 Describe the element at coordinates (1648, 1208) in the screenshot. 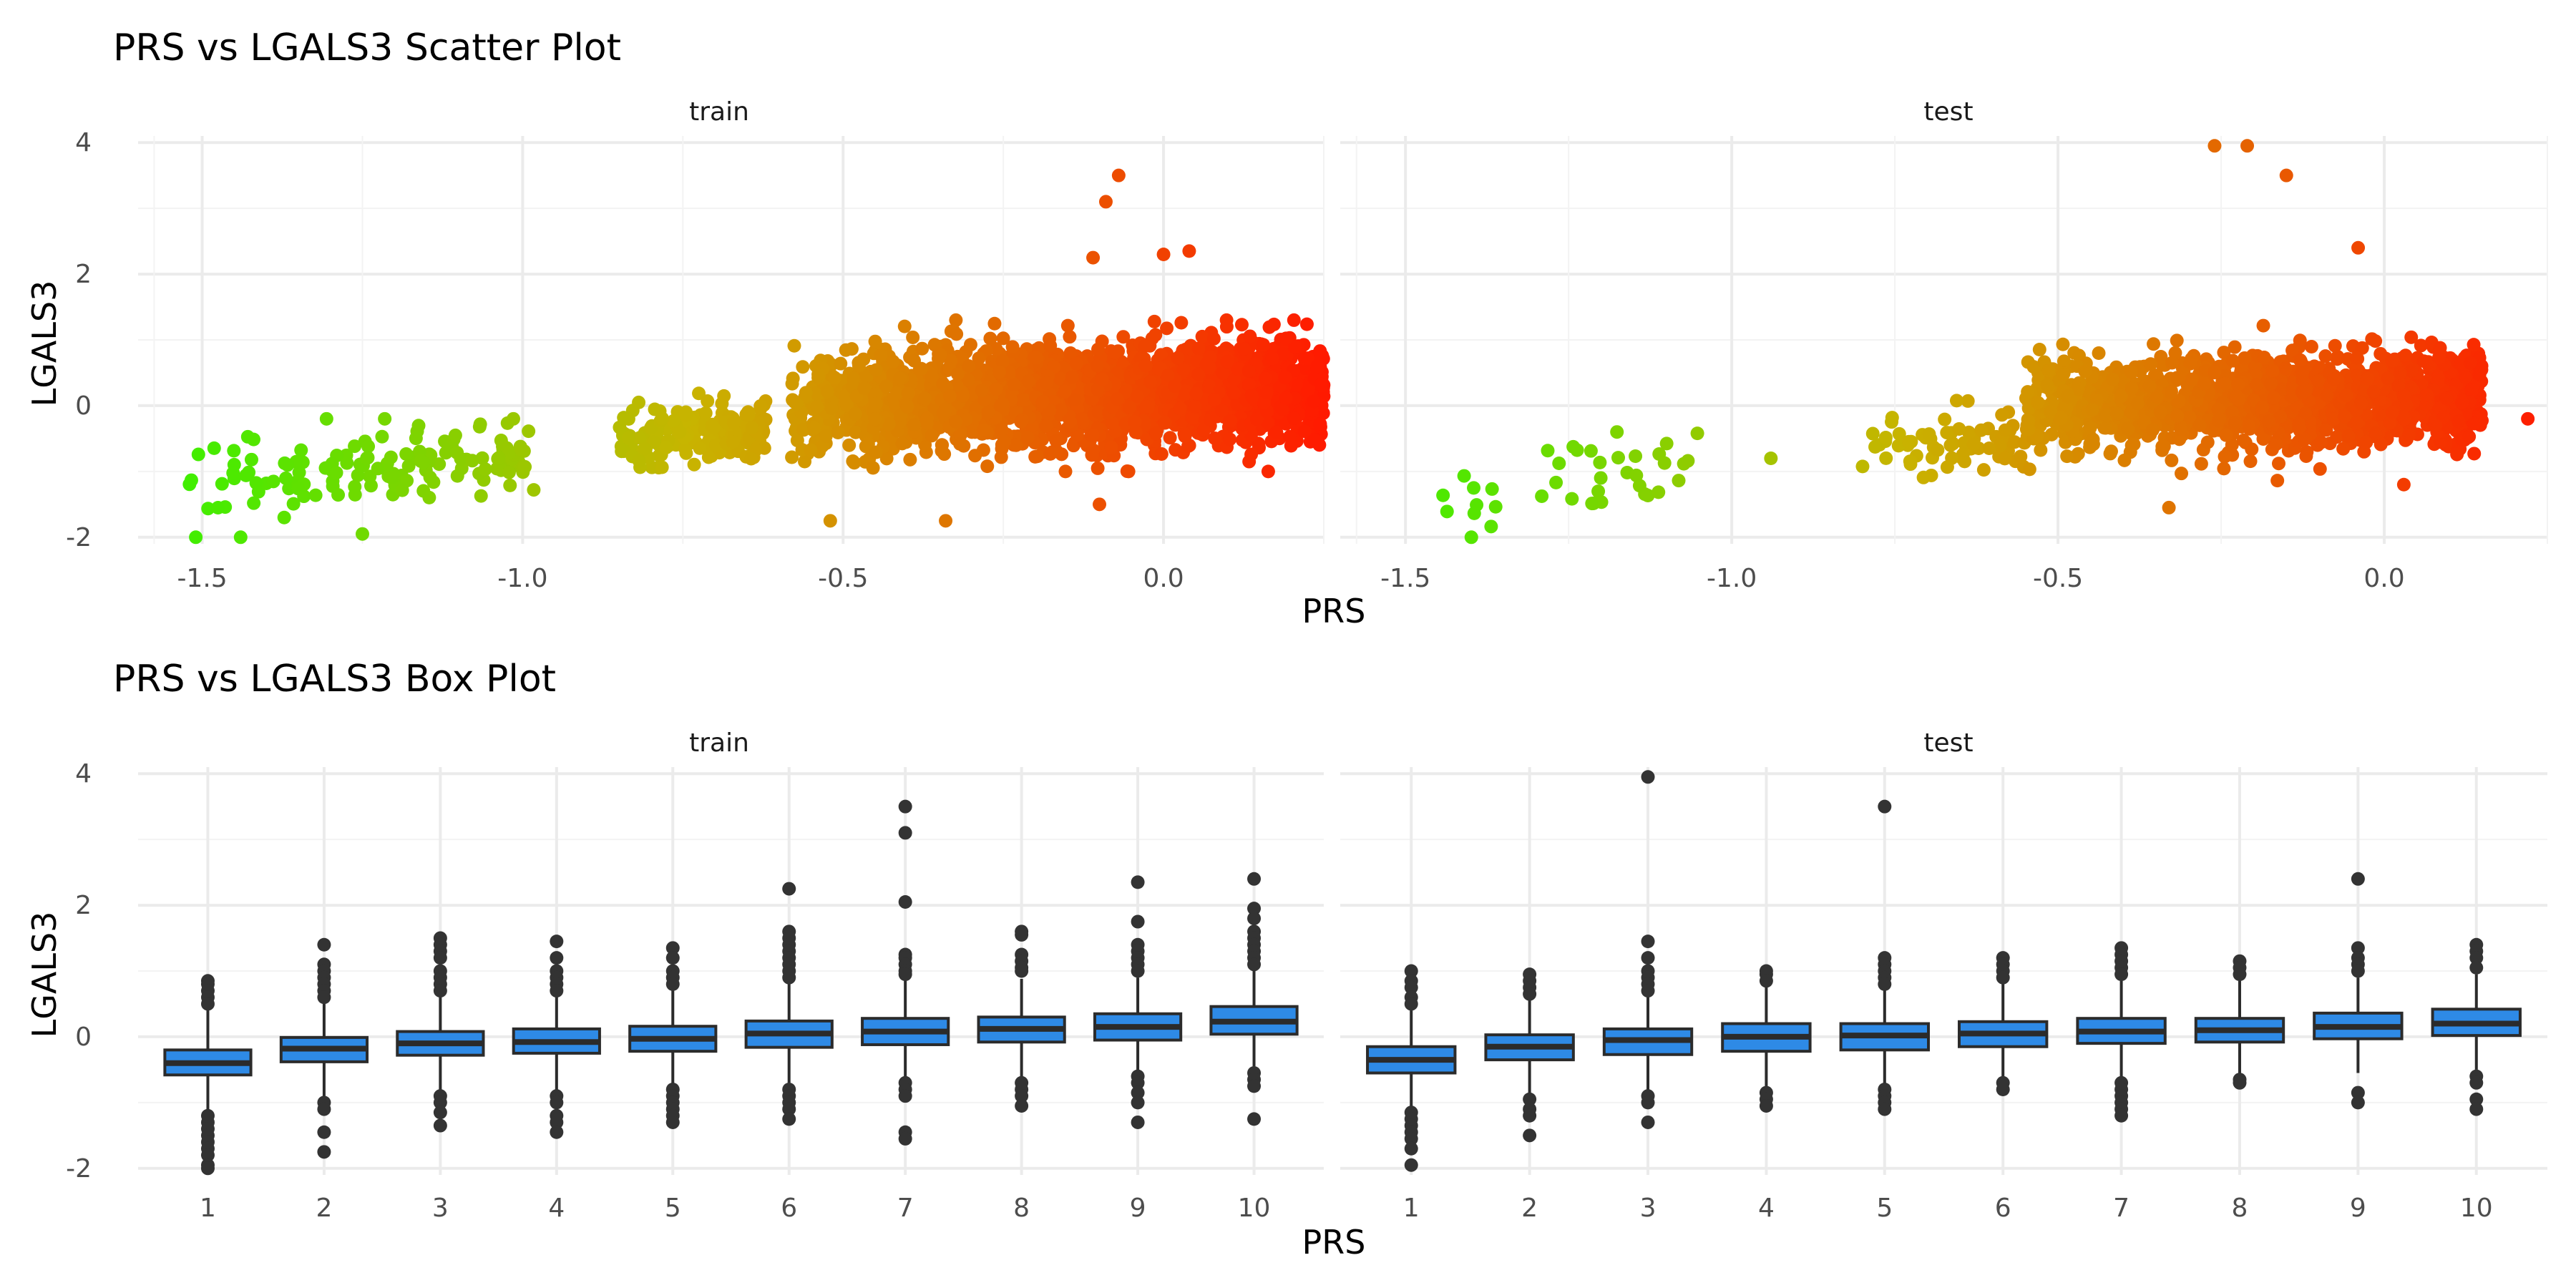

I see `x-tick-label: 3` at that location.